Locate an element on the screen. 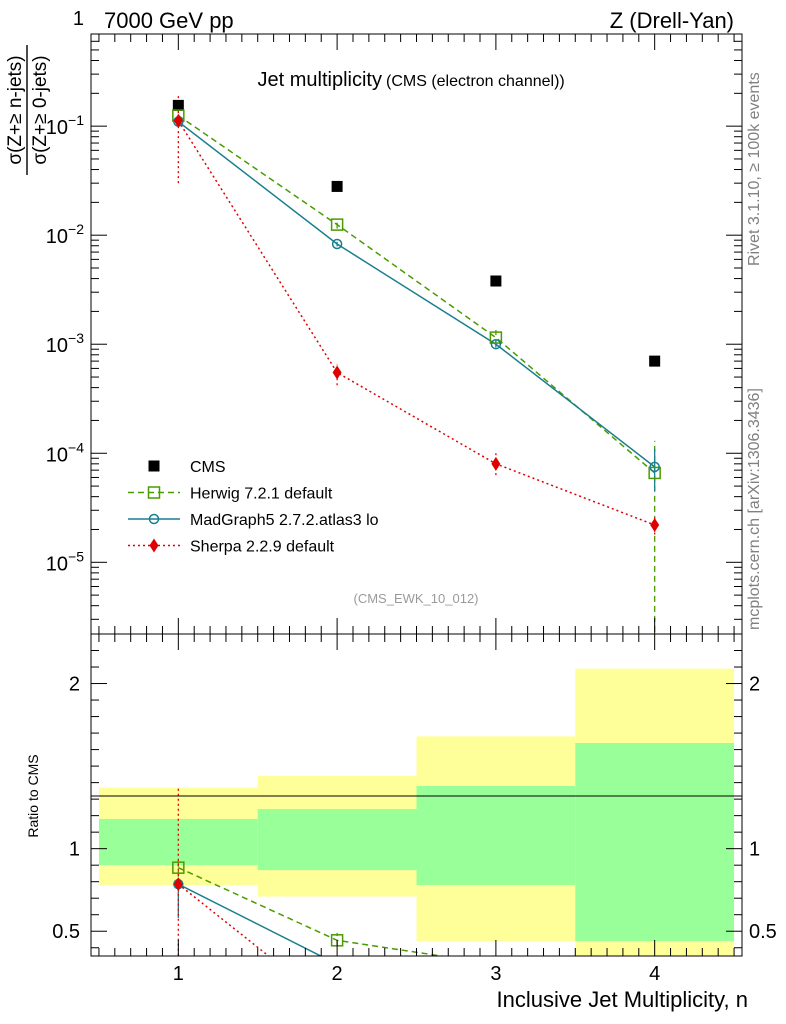 The width and height of the screenshot is (786, 1024). x-tick-label: 3 is located at coordinates (495, 974).